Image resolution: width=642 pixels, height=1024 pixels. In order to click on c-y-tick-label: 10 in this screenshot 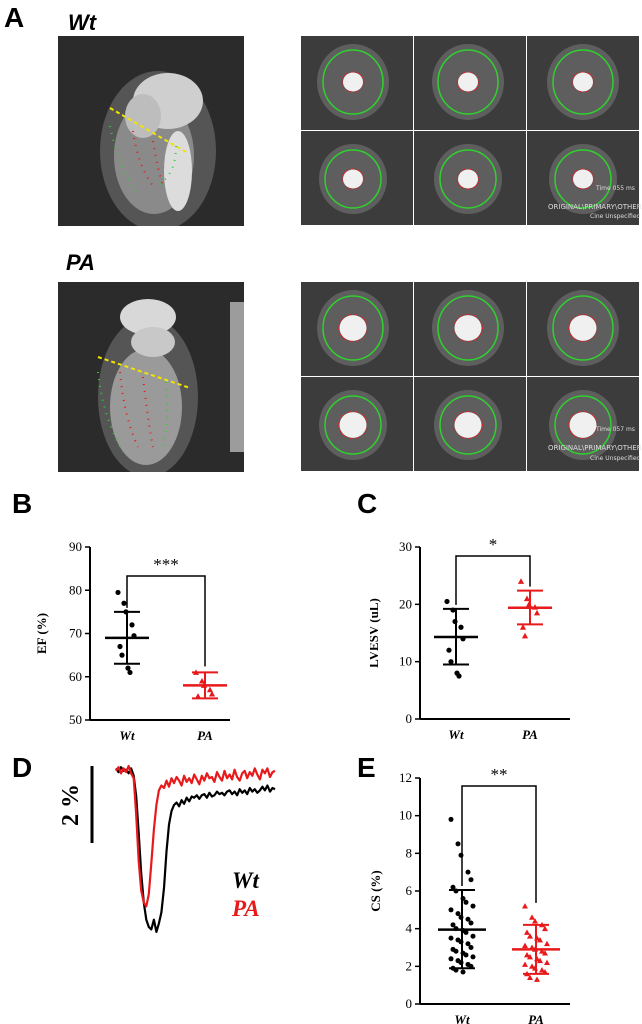, I will do `click(405, 661)`.